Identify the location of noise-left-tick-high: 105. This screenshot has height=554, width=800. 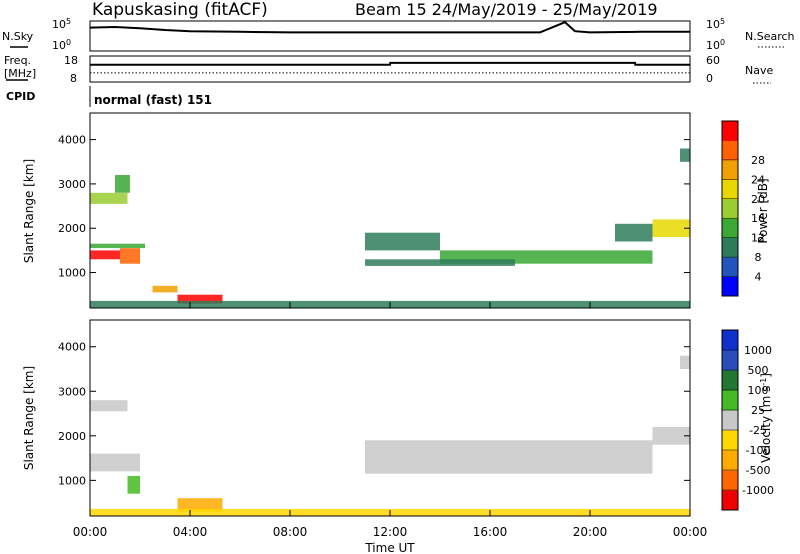
(61, 24).